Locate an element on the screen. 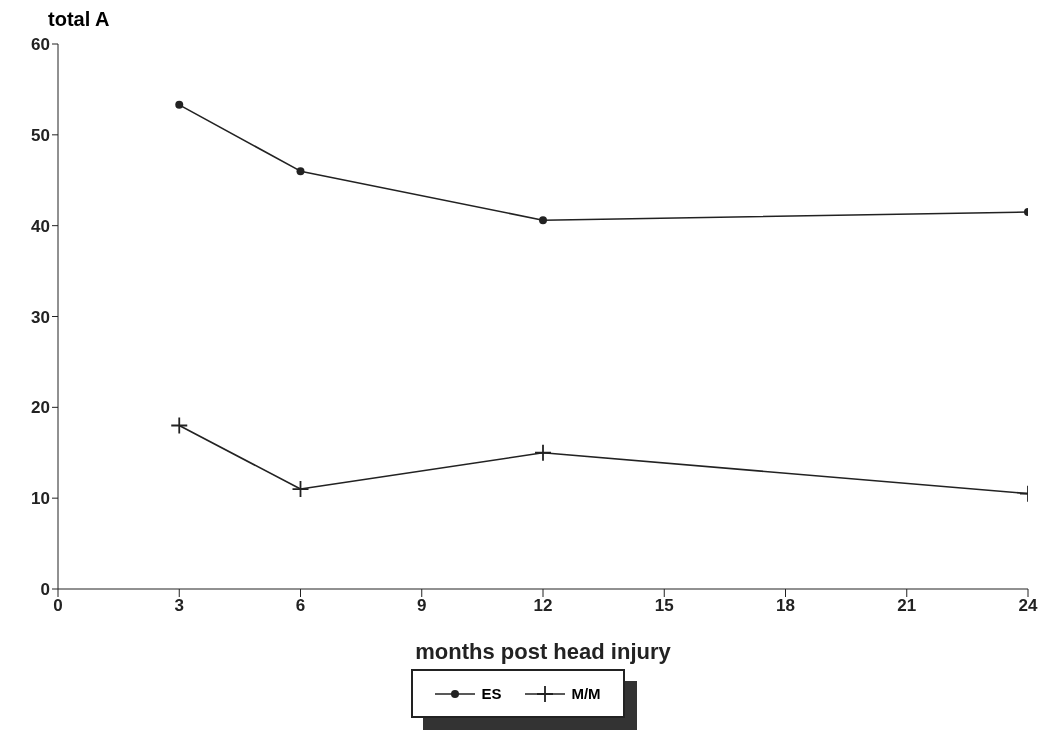  x-tick-label: 21 is located at coordinates (907, 606).